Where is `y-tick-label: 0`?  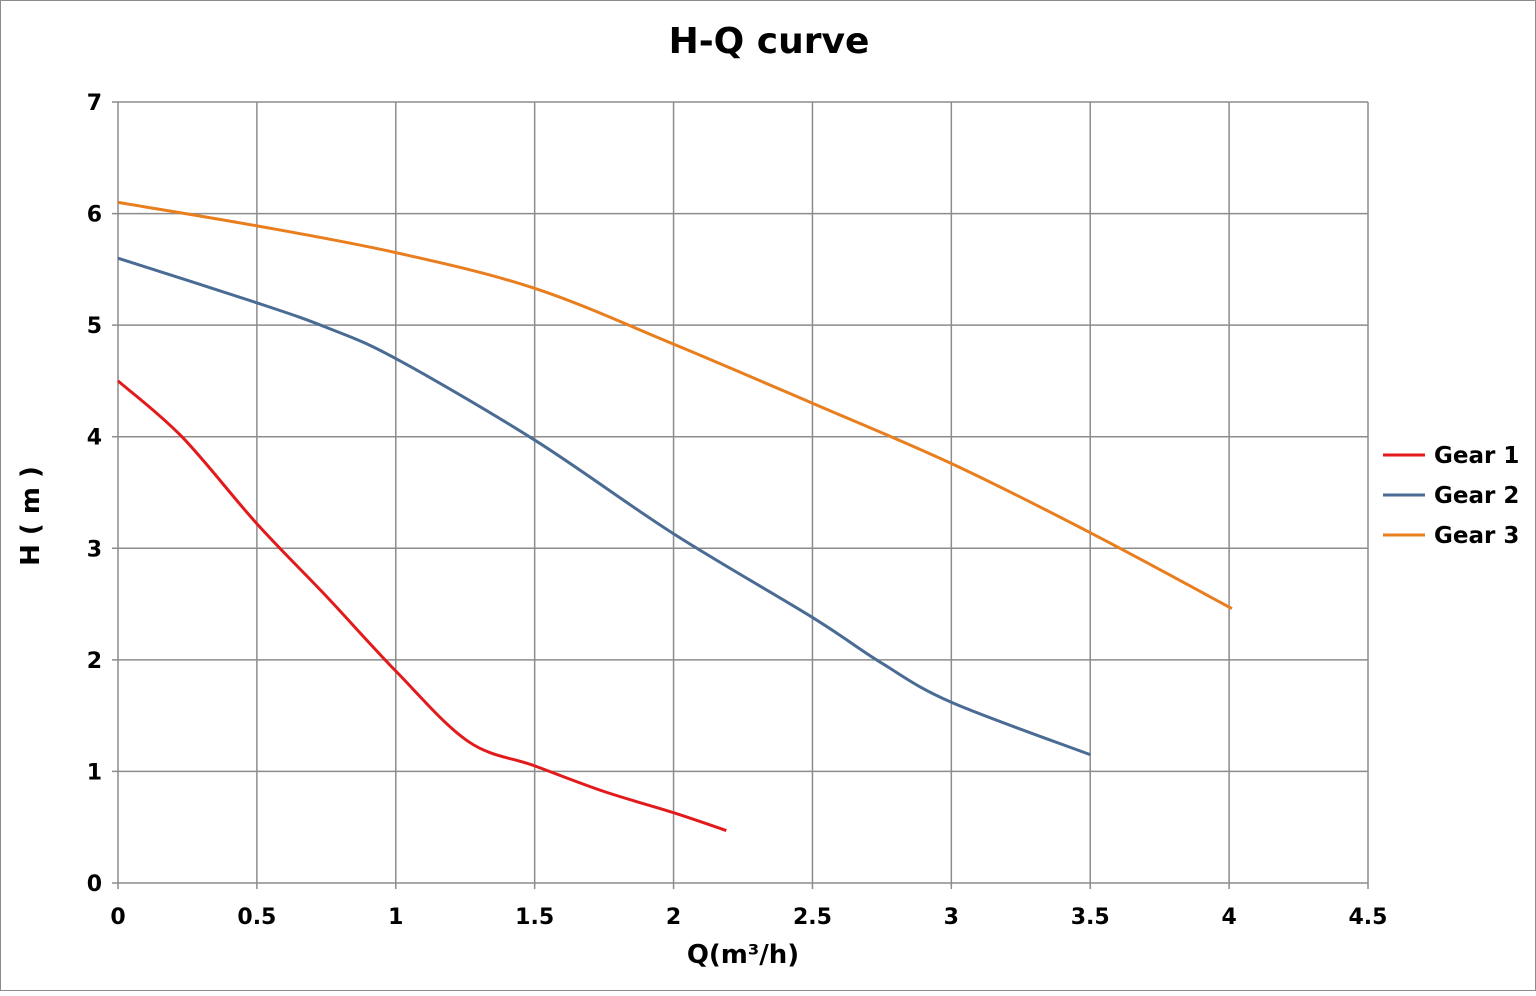
y-tick-label: 0 is located at coordinates (94, 884).